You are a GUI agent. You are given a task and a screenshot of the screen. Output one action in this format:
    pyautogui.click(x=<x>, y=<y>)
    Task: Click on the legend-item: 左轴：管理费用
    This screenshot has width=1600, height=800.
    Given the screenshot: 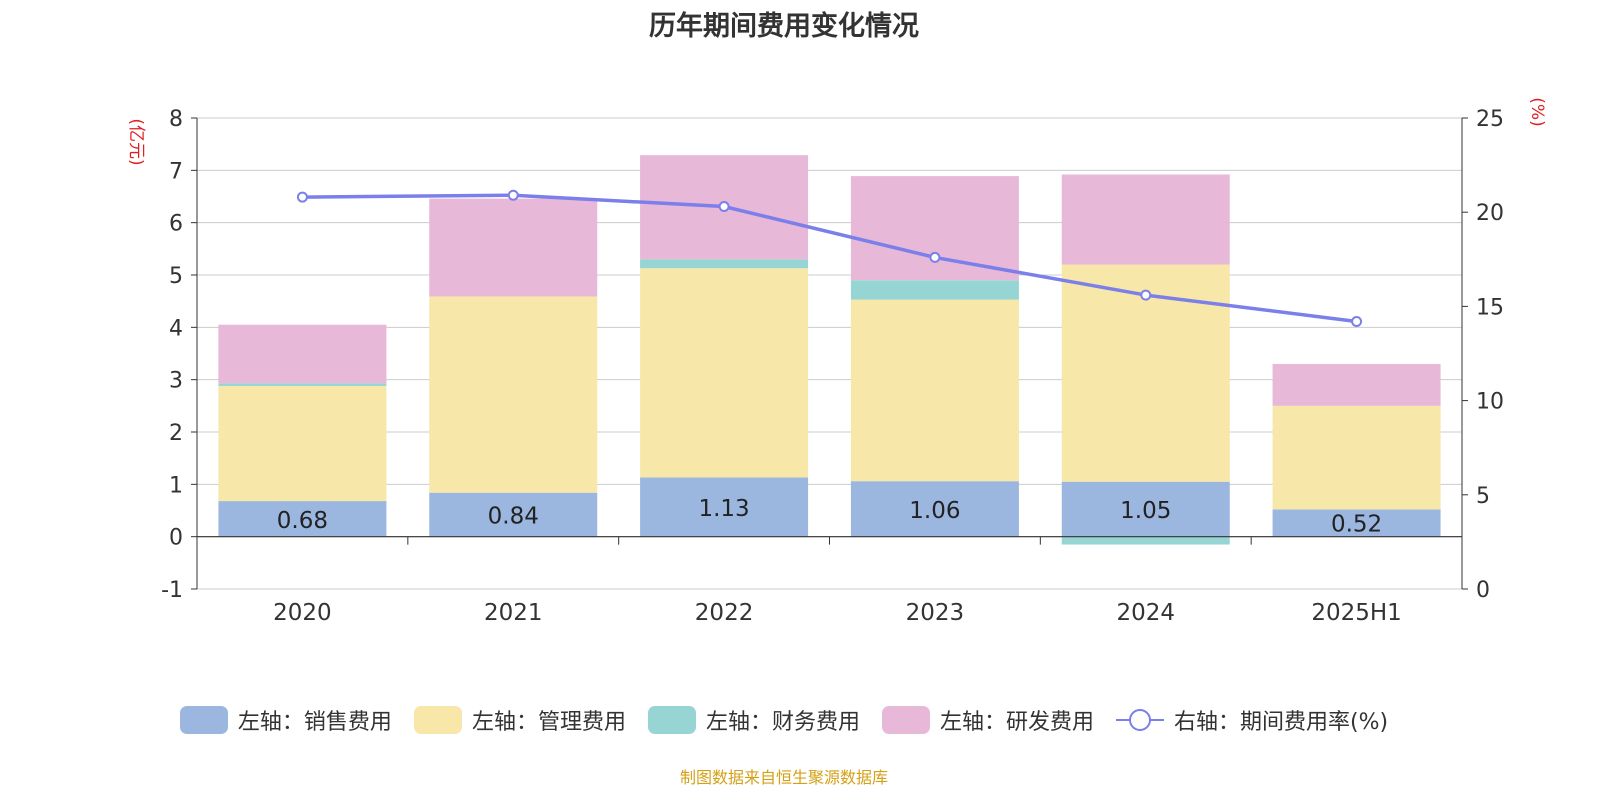 What is the action you would take?
    pyautogui.click(x=519, y=720)
    